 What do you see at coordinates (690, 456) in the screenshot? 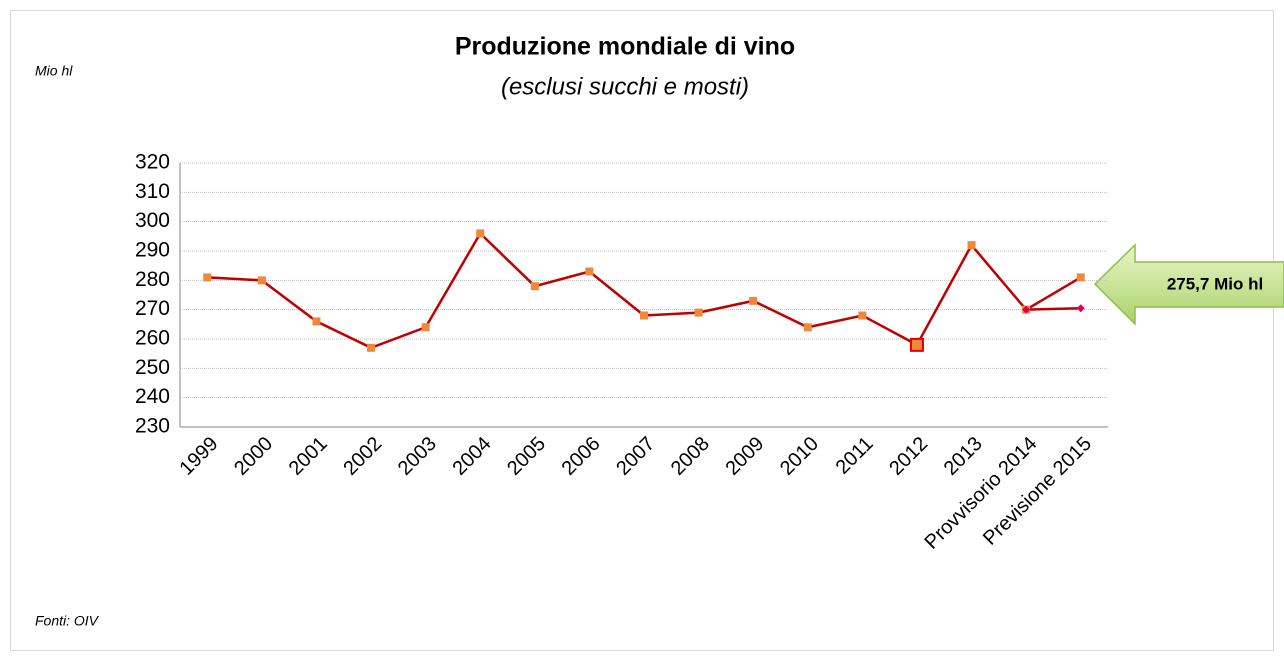
I see `x-tick-label: 2008` at bounding box center [690, 456].